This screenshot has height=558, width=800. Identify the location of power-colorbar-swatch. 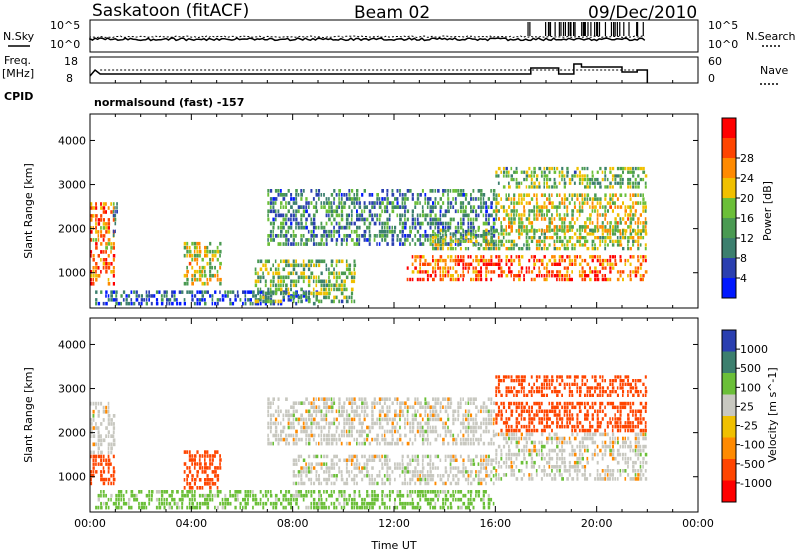
(729, 188).